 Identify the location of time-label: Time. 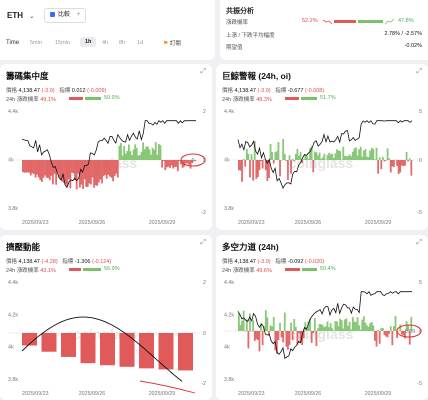
(13, 43).